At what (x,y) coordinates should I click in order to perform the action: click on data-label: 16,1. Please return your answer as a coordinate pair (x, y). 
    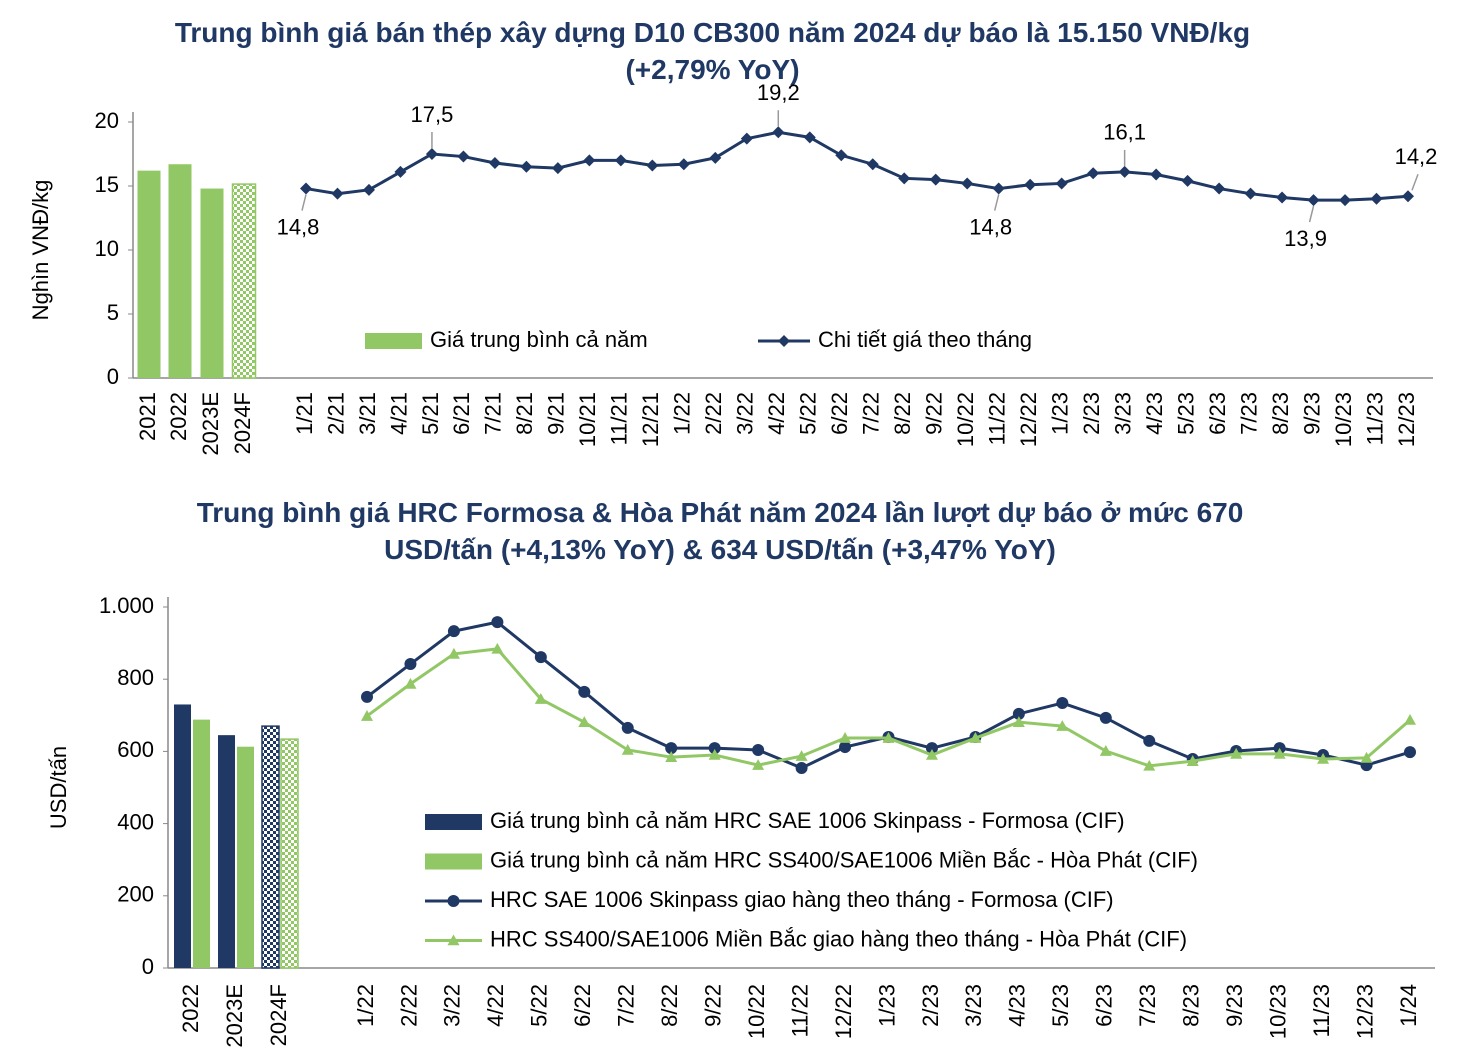
    Looking at the image, I should click on (1124, 132).